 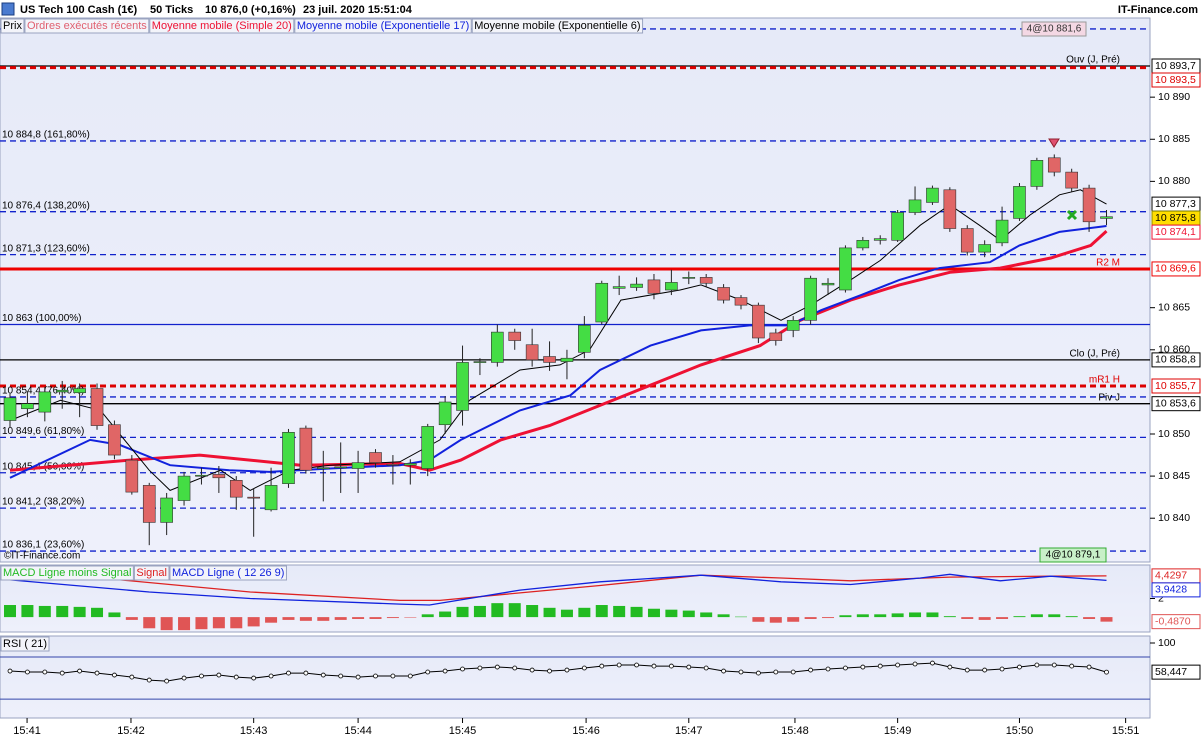 What do you see at coordinates (358, 10) in the screenshot?
I see `datetime: 23 juil. 2020 15:51:04` at bounding box center [358, 10].